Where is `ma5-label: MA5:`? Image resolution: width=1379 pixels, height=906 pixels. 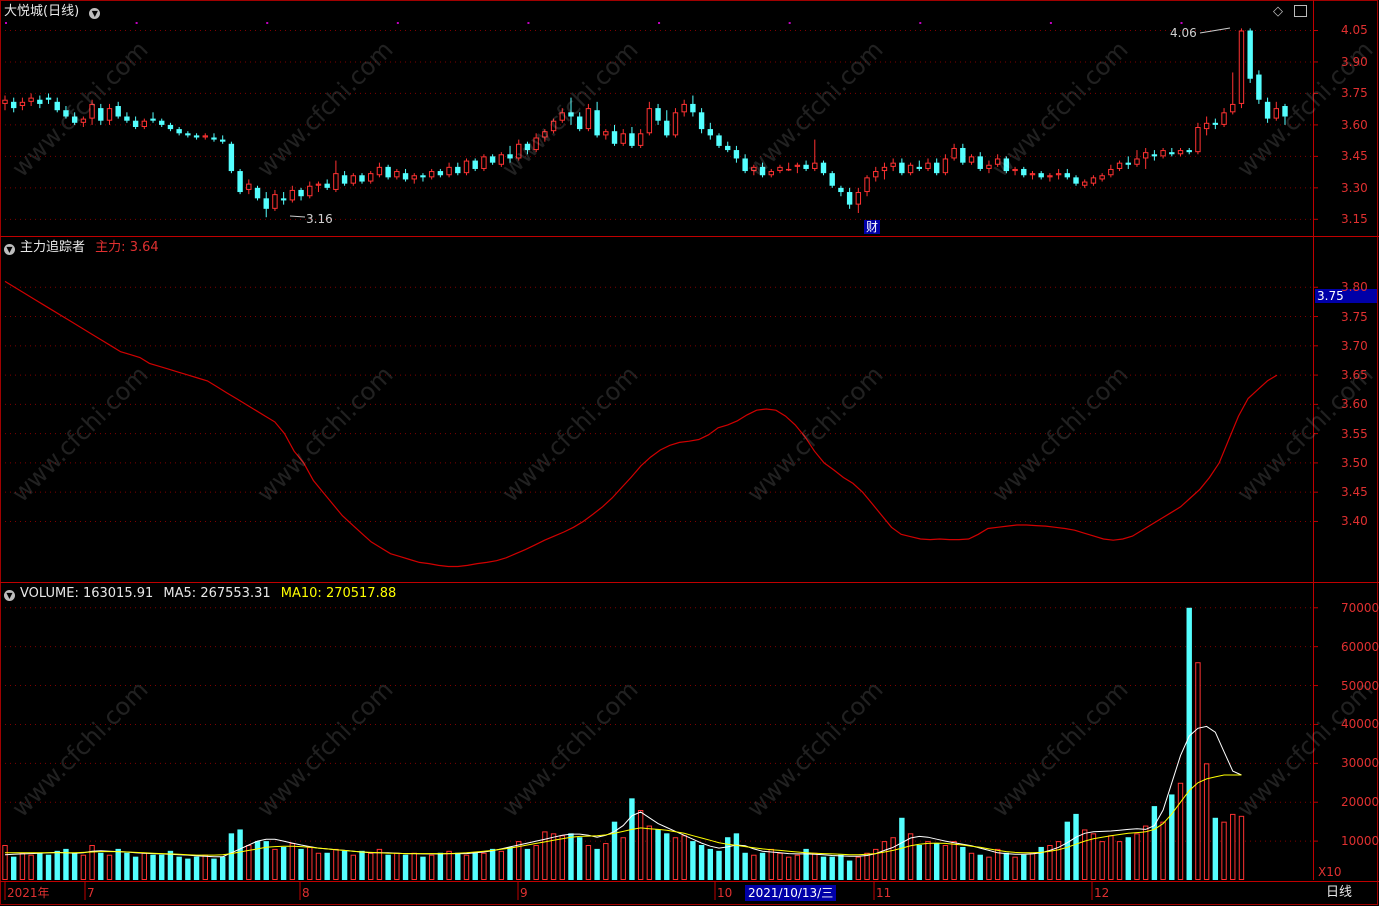
ma5-label: MA5: is located at coordinates (180, 593).